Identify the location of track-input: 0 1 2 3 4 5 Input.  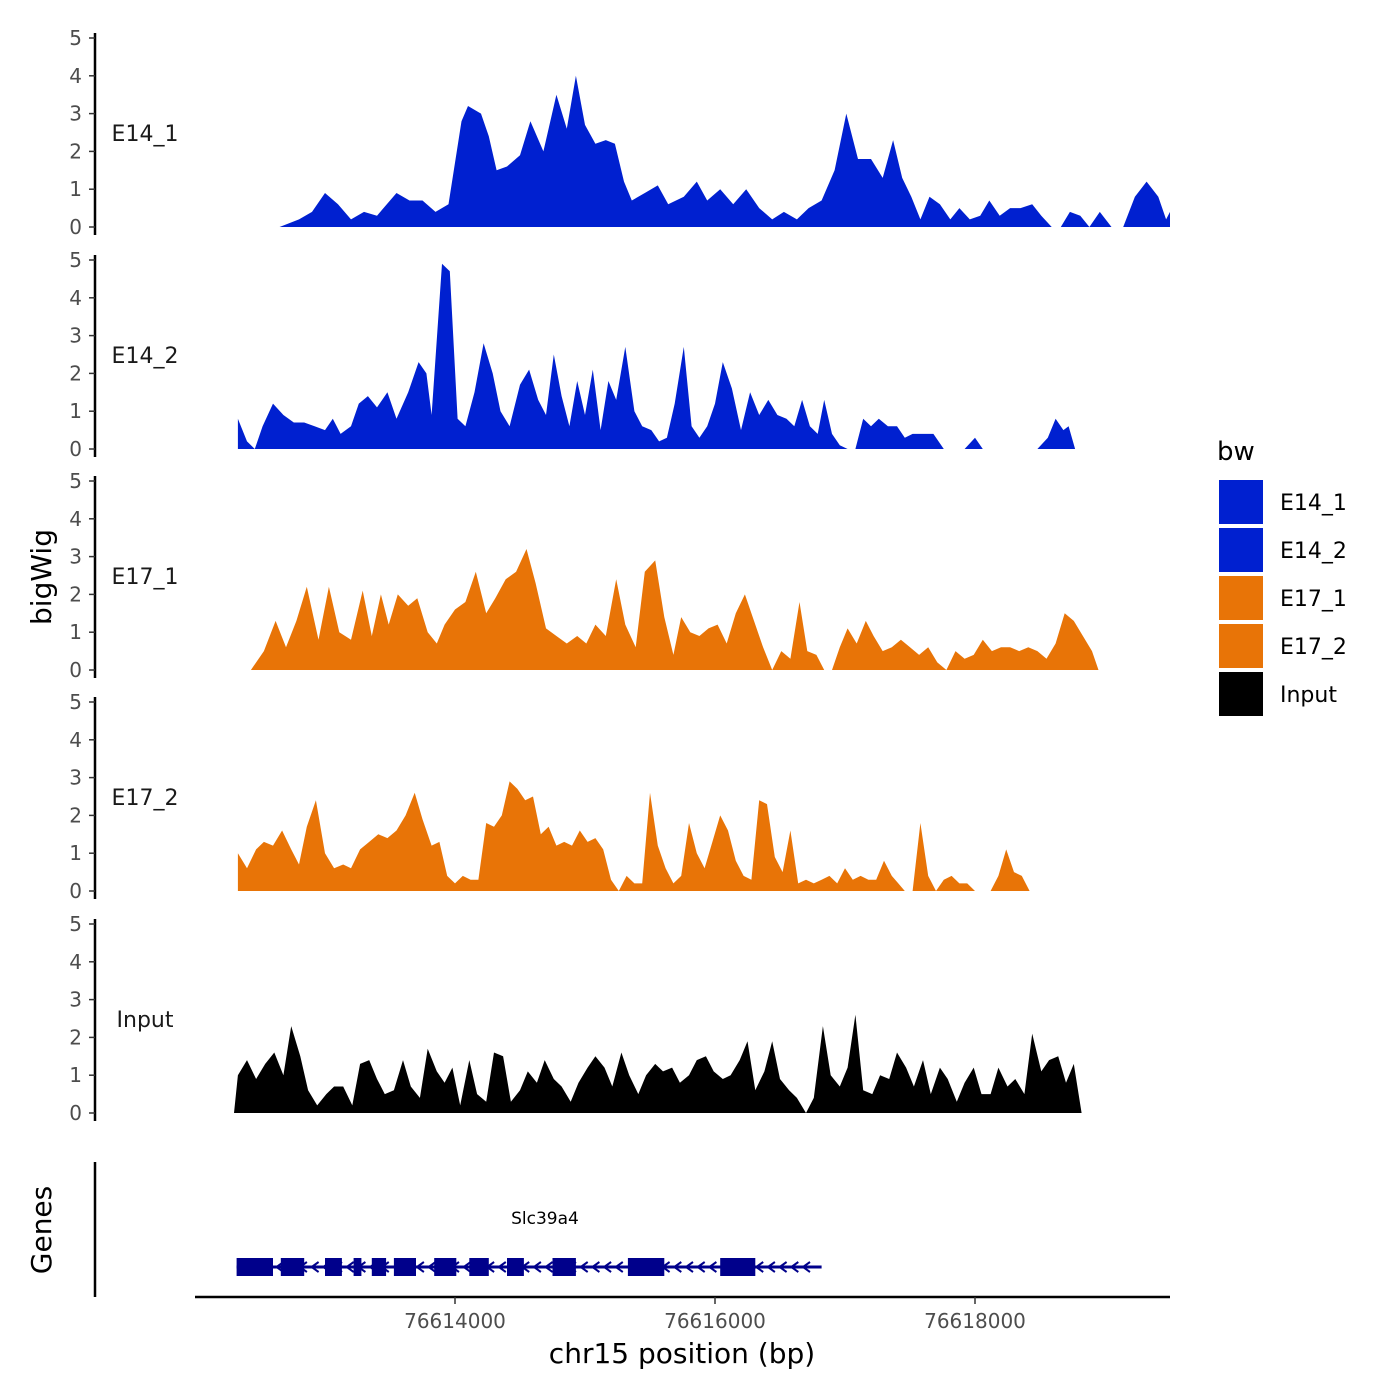
(575, 1018).